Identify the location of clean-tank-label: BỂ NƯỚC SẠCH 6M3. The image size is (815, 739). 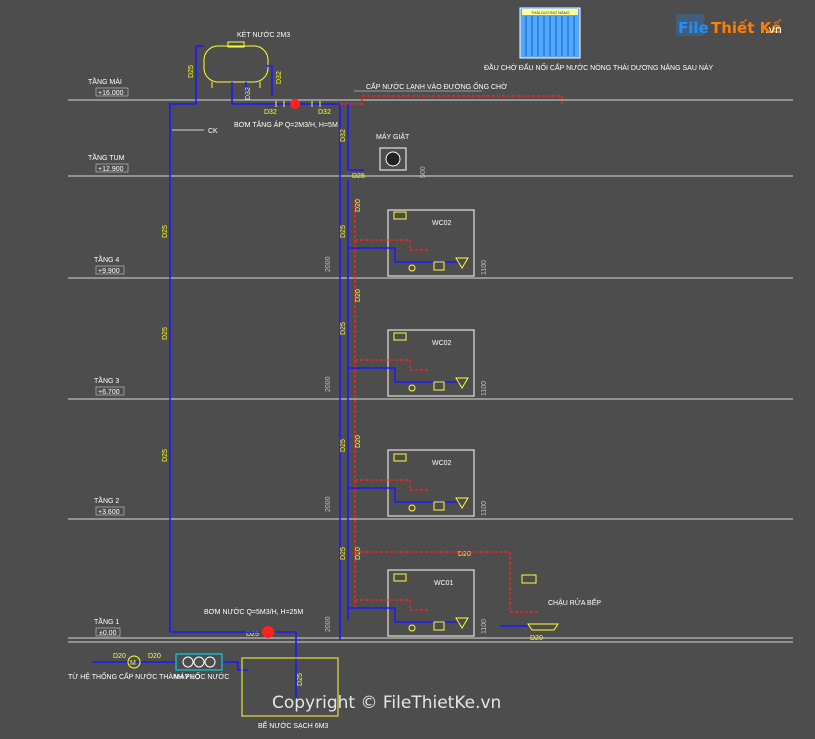
(293, 725).